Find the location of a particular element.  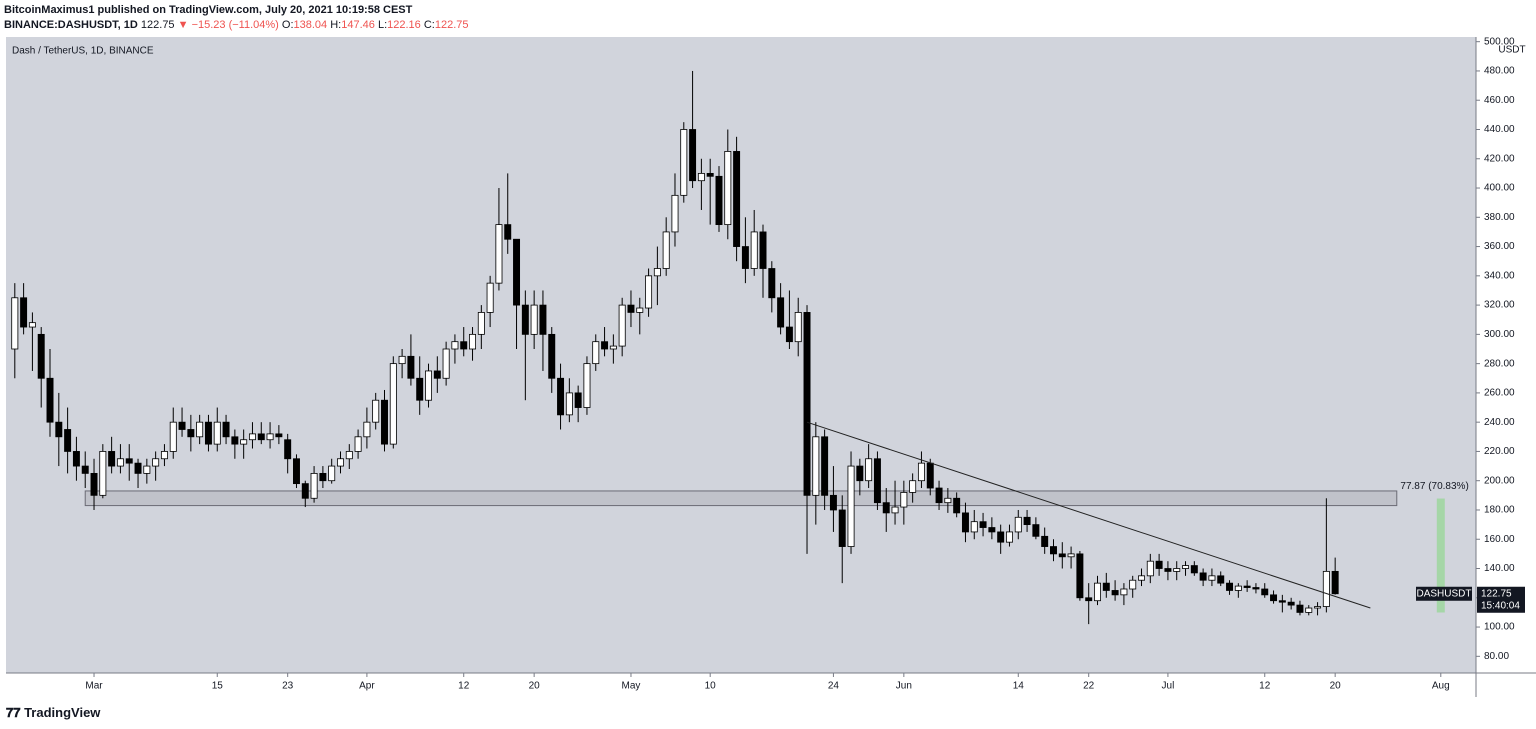

price-name: DASHUSDT is located at coordinates (1443, 593).